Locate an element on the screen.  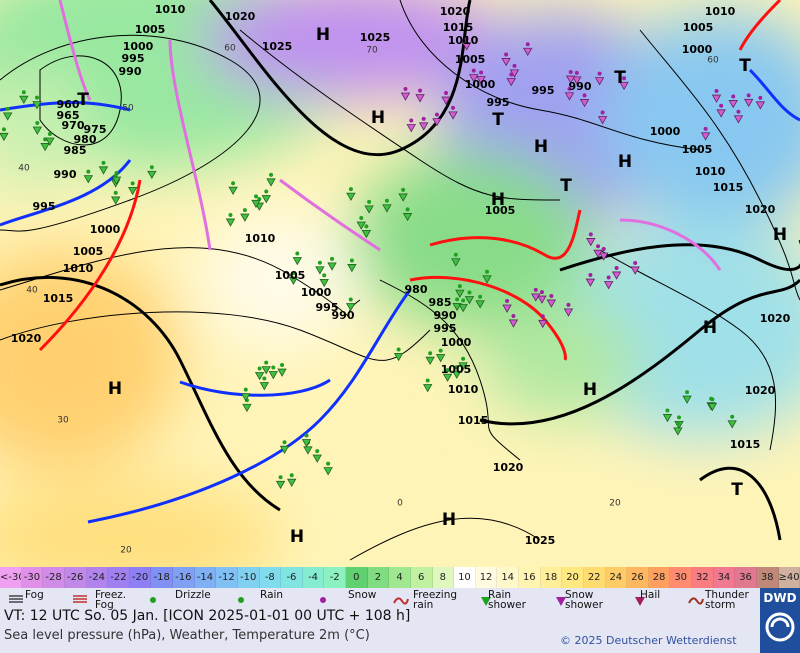
isobar-label: 980 is located at coordinates (85, 139).